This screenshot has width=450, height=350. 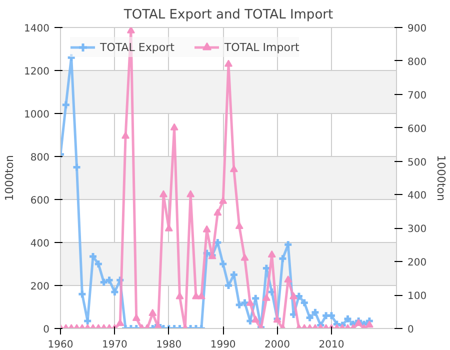 What do you see at coordinates (331, 345) in the screenshot?
I see `x-tick-label: 2010` at bounding box center [331, 345].